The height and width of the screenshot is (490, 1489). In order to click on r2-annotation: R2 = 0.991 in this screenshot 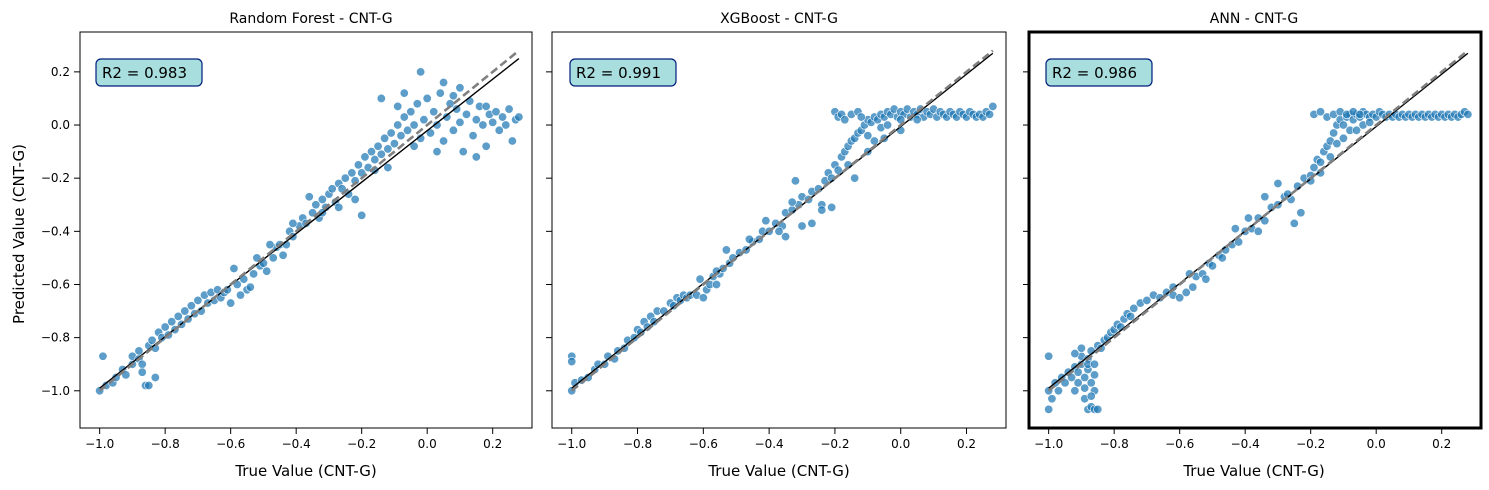, I will do `click(623, 72)`.